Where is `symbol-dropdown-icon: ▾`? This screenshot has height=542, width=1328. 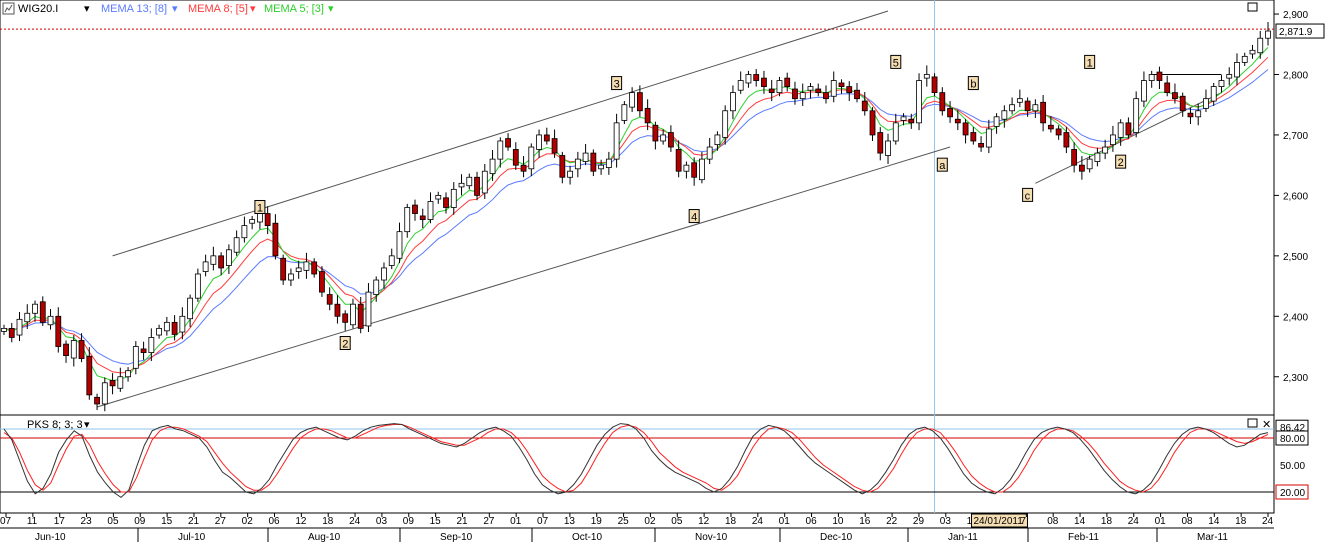 symbol-dropdown-icon: ▾ is located at coordinates (87, 9).